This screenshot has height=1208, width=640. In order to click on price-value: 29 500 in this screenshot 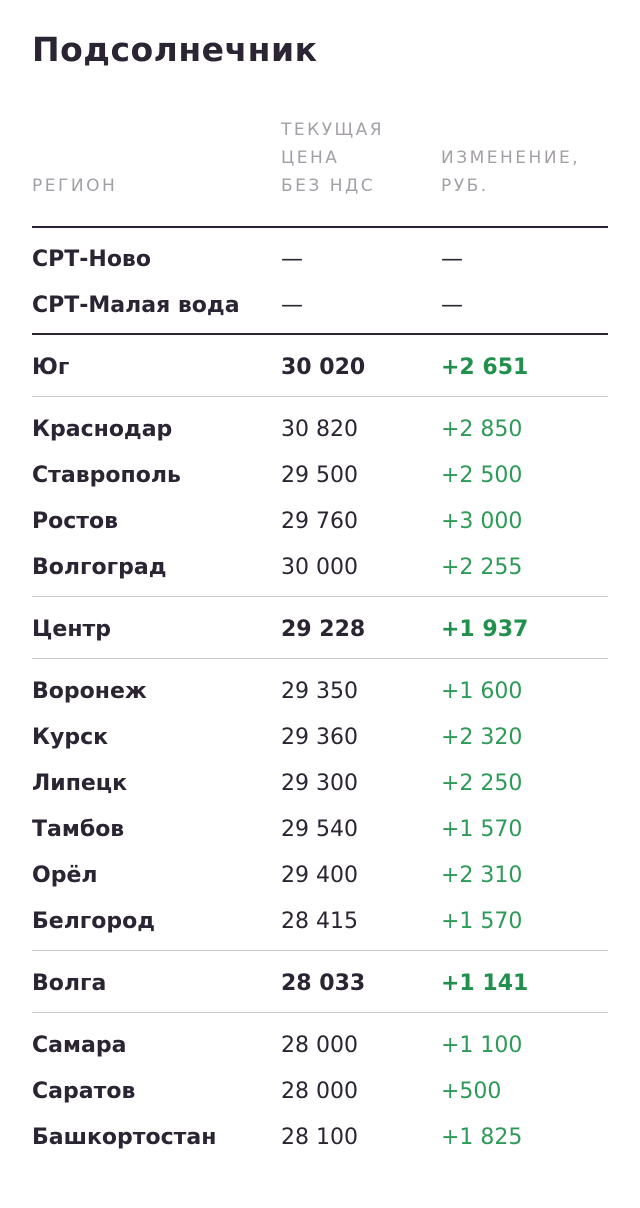, I will do `click(319, 475)`.